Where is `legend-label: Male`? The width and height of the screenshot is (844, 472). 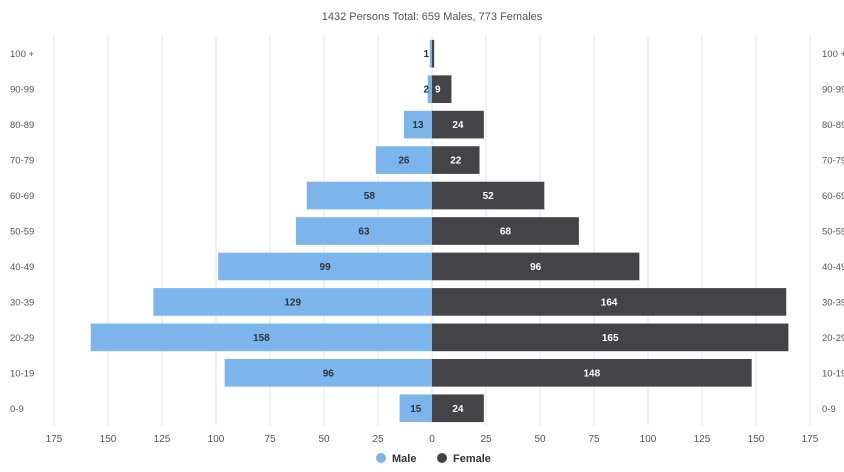
legend-label: Male is located at coordinates (404, 459).